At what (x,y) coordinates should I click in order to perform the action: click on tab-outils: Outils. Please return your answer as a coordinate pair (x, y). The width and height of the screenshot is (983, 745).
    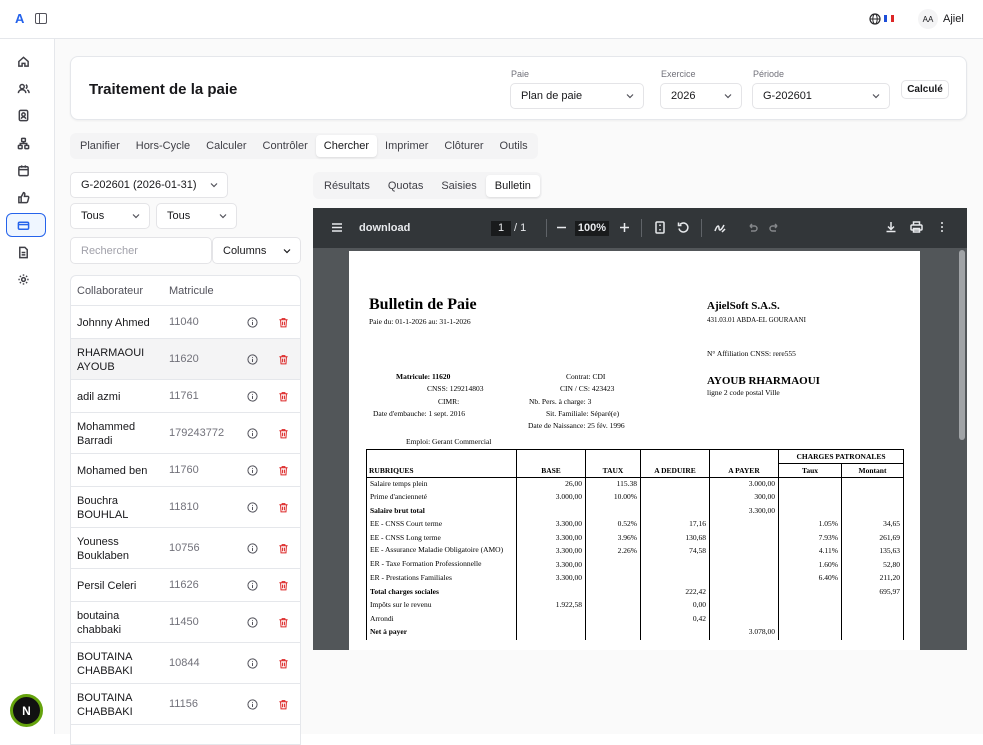
    Looking at the image, I should click on (513, 146).